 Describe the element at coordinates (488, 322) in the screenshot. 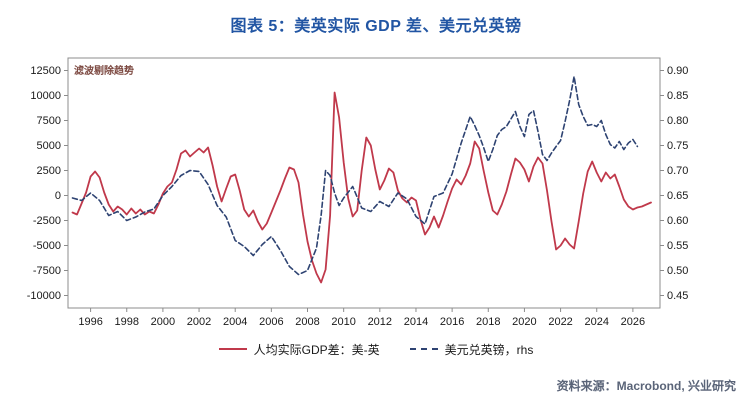

I see `x-axis-tick-label: 2018` at that location.